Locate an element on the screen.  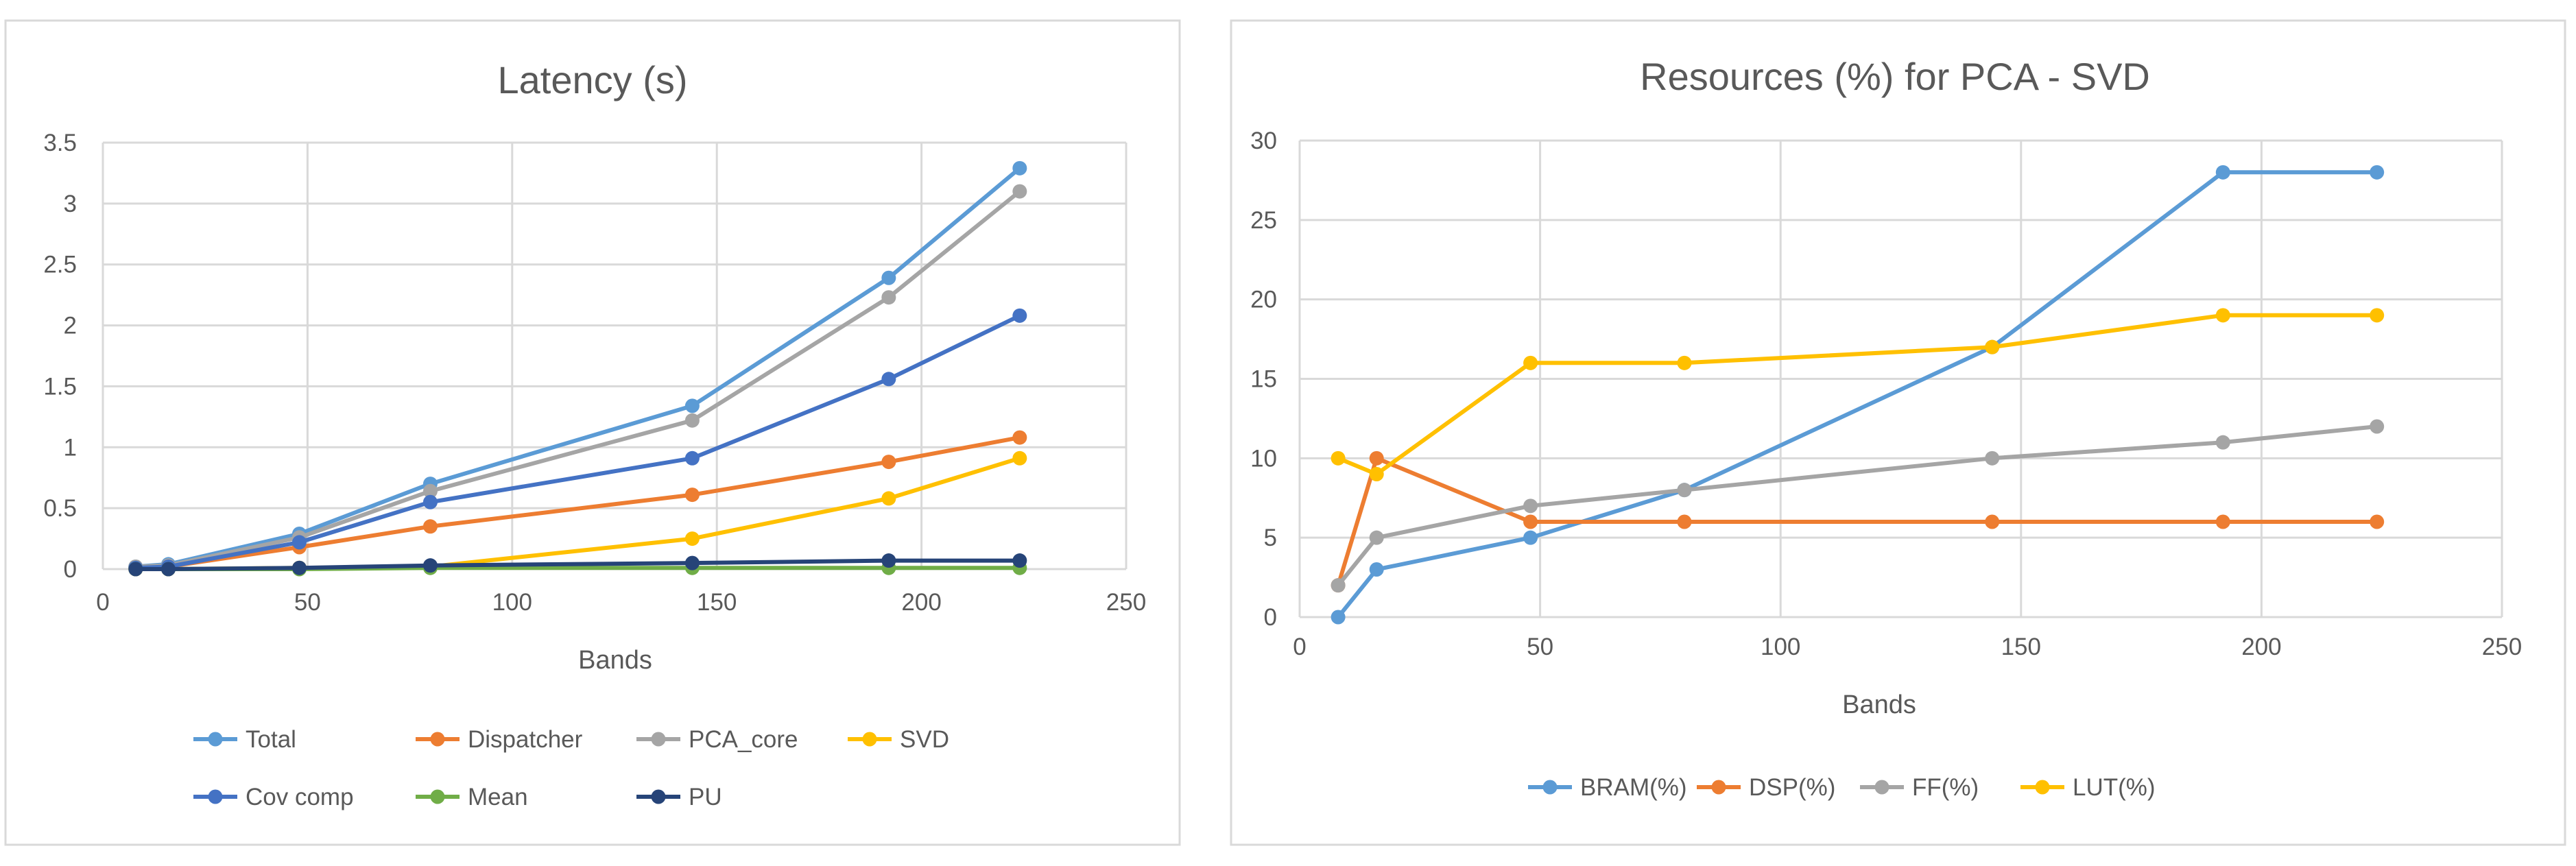
resources-series-lut is located at coordinates (1858, 394).